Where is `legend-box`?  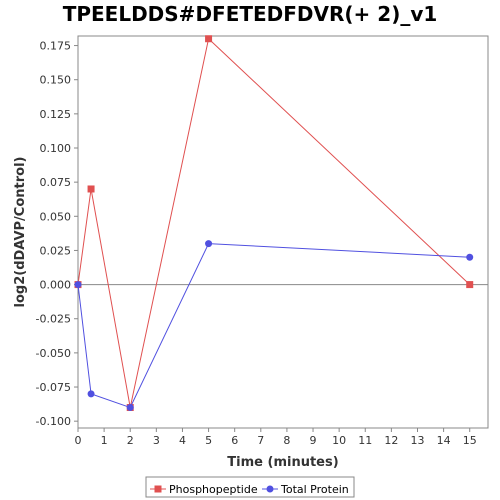
legend-box is located at coordinates (250, 487).